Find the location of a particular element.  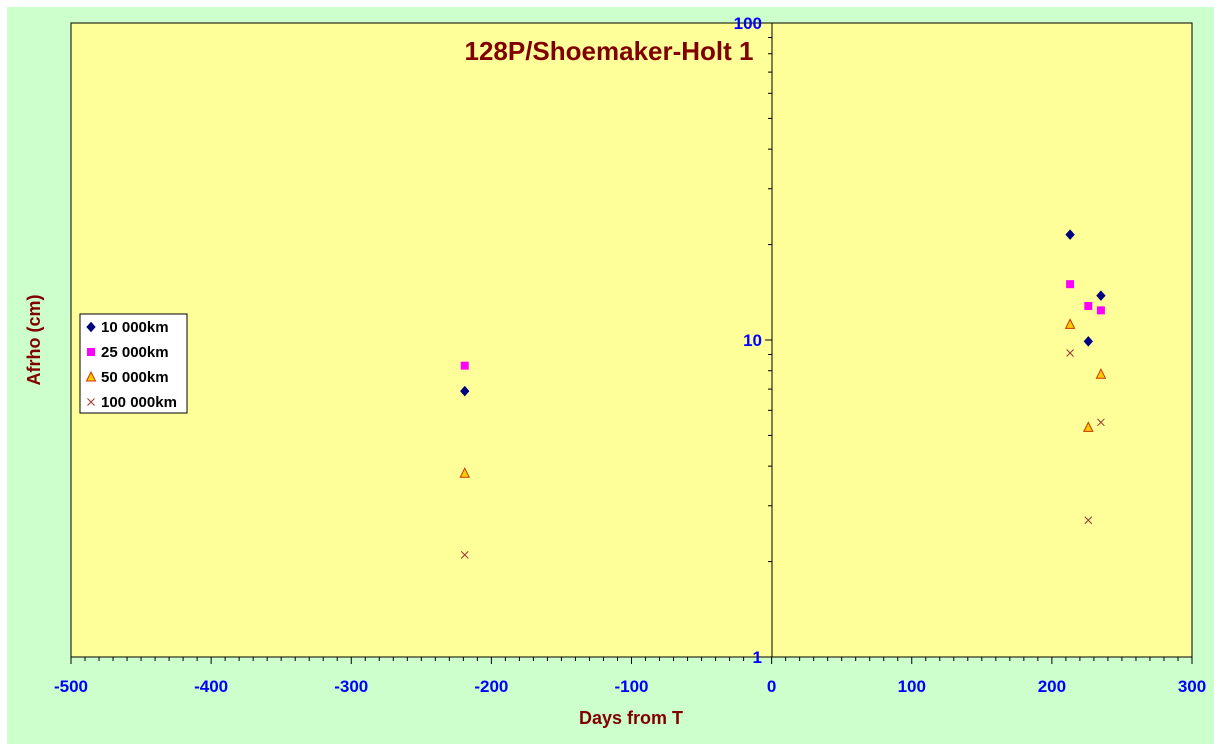

legend-label: 25 000km is located at coordinates (135, 352).